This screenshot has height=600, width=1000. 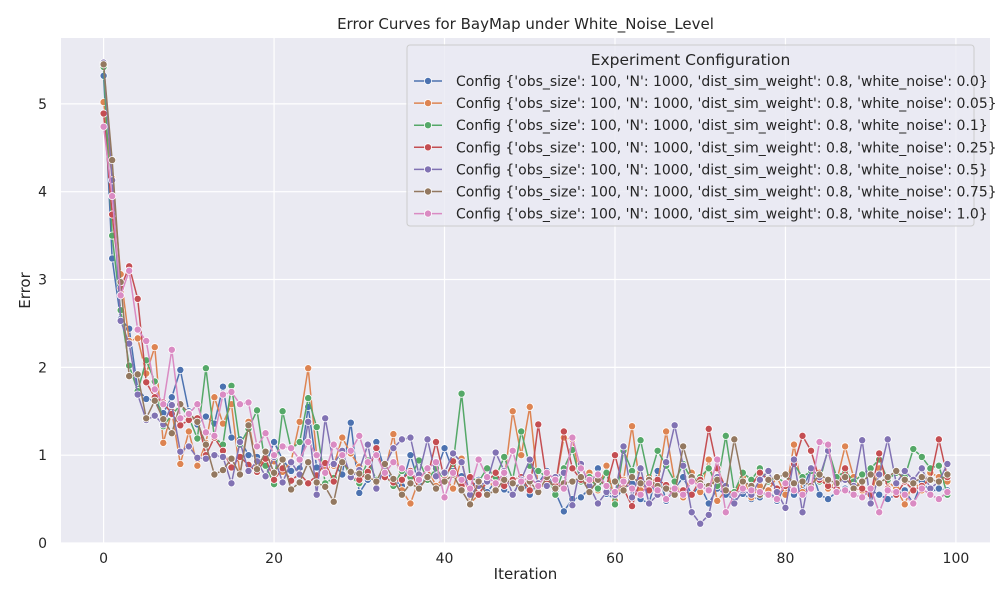 I want to click on x-tick-label: 80, so click(x=786, y=559).